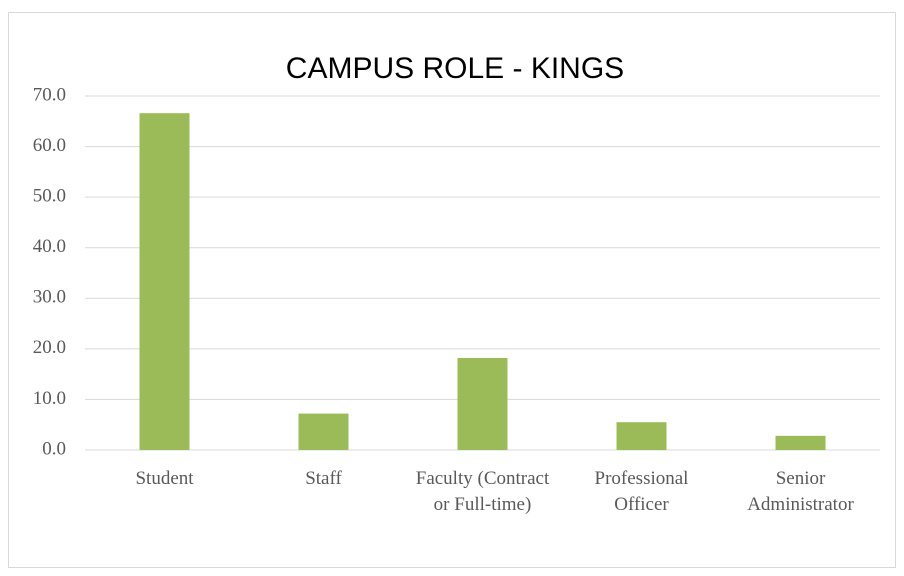 The image size is (904, 576). Describe the element at coordinates (455, 68) in the screenshot. I see `chart-title: CAMPUS ROLE - KINGS` at that location.